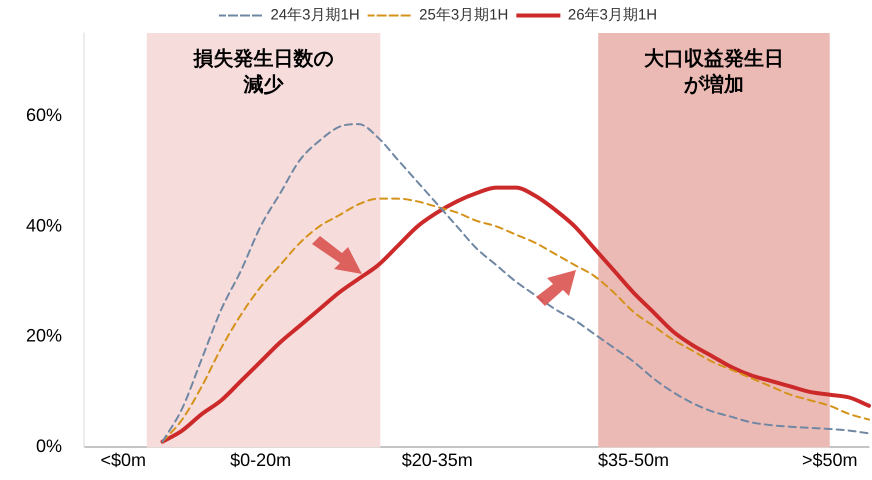 The width and height of the screenshot is (872, 480). What do you see at coordinates (123, 460) in the screenshot?
I see `x-tick-label: <$0m` at bounding box center [123, 460].